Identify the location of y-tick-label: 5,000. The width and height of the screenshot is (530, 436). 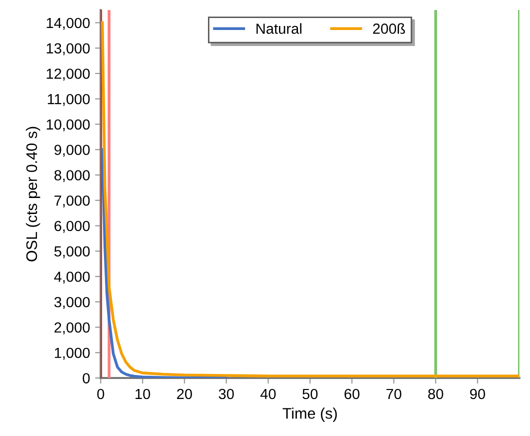
(72, 252).